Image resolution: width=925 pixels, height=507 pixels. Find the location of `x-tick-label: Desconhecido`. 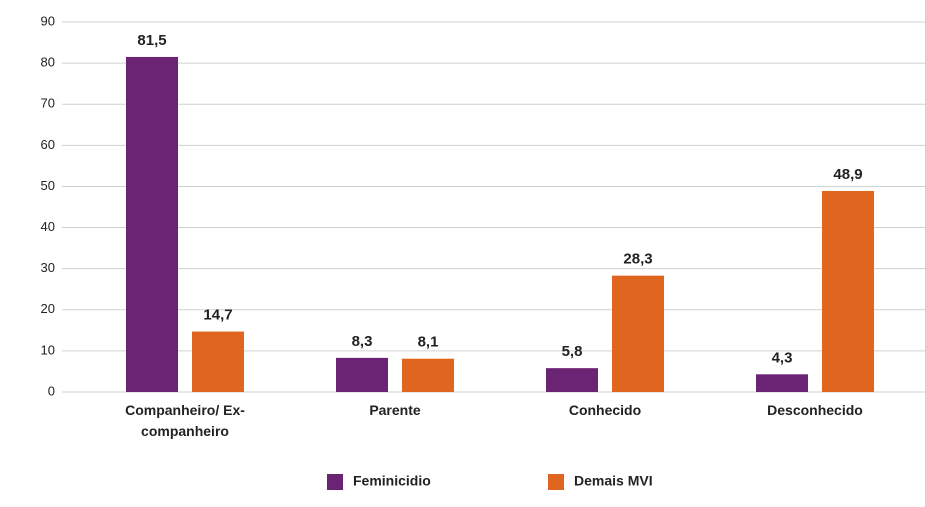

x-tick-label: Desconhecido is located at coordinates (815, 410).